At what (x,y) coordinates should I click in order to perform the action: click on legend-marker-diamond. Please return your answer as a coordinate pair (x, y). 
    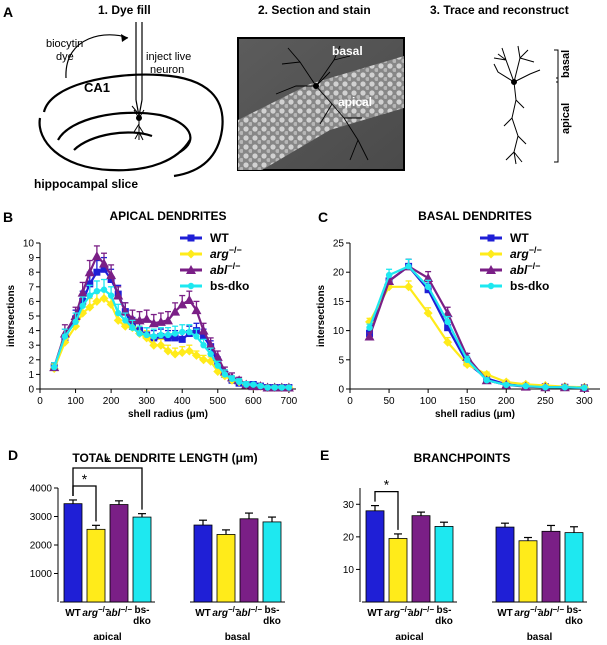
    Looking at the image, I should click on (191, 254).